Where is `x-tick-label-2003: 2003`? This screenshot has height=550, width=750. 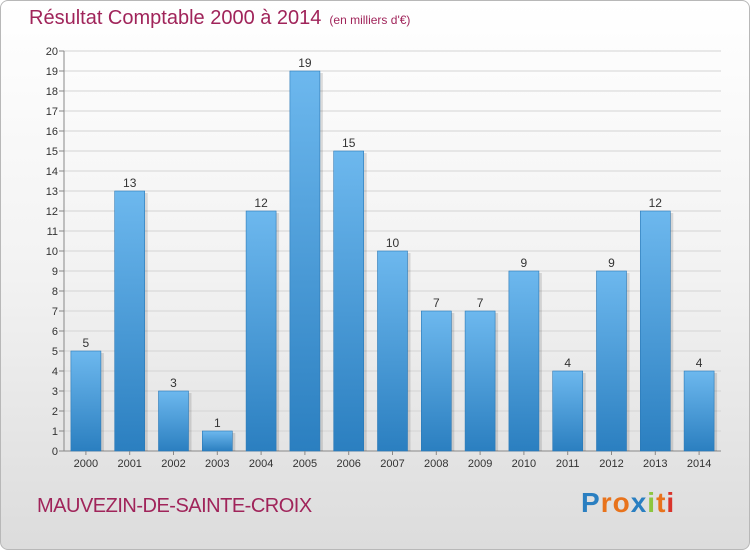 x-tick-label-2003: 2003 is located at coordinates (217, 464).